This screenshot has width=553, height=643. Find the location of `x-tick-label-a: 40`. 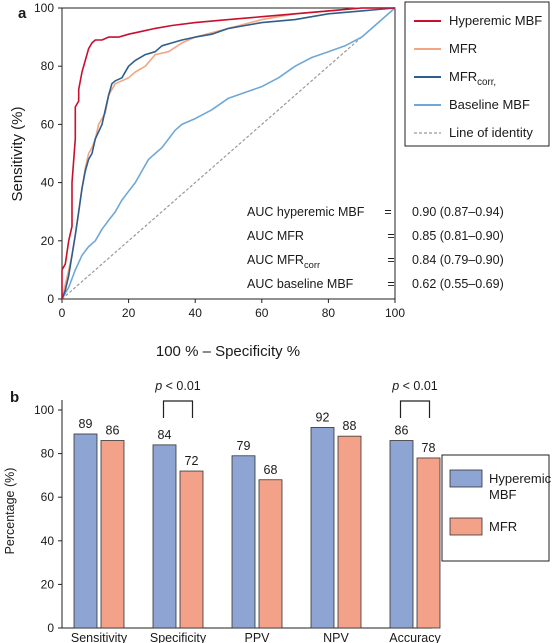

x-tick-label-a: 40 is located at coordinates (196, 313).